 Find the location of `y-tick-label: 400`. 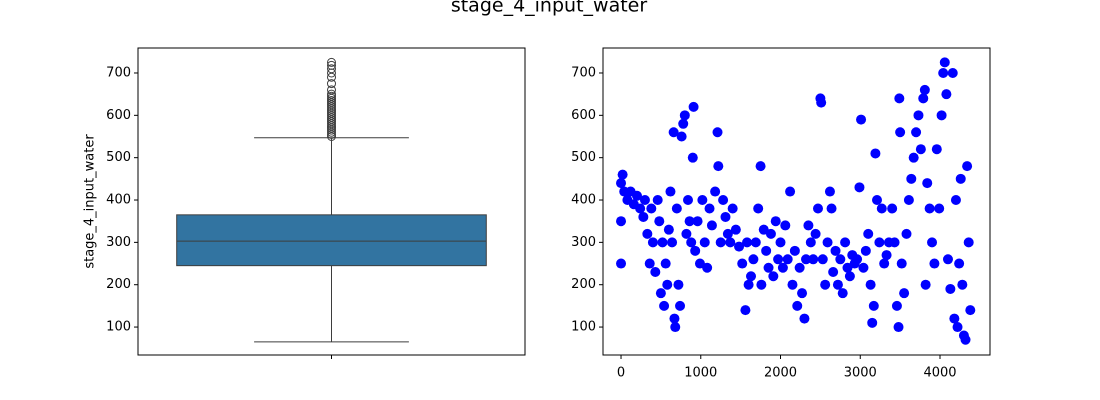

y-tick-label: 400 is located at coordinates (583, 200).